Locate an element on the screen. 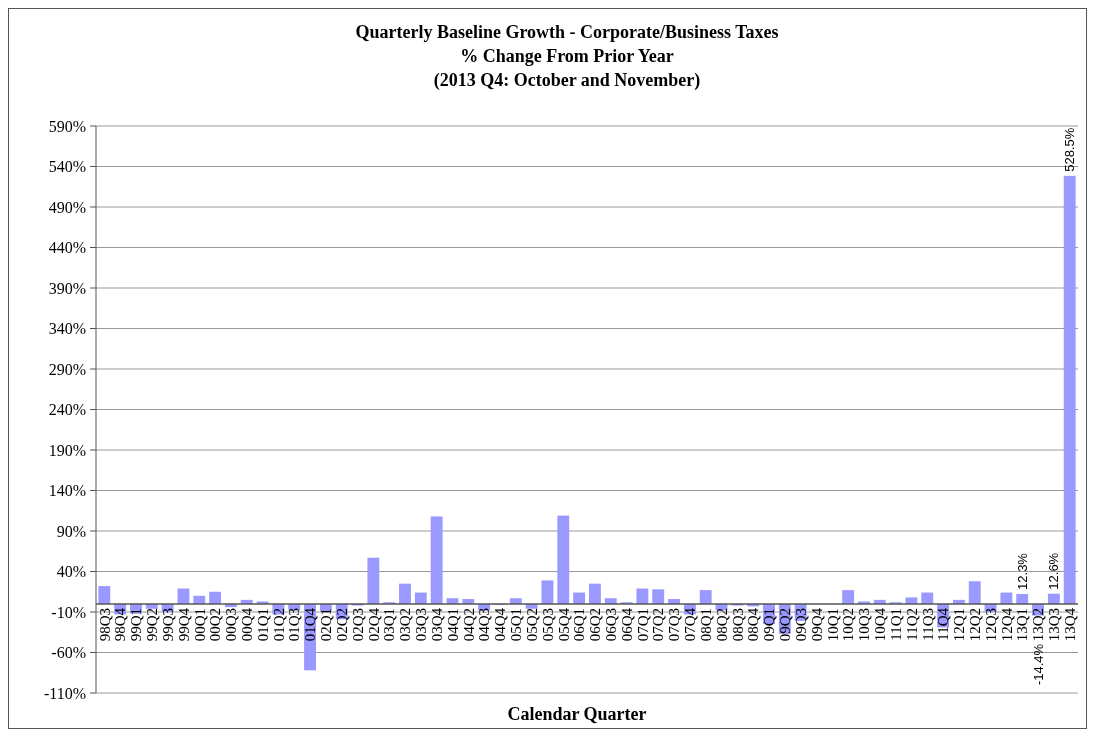 The width and height of the screenshot is (1095, 737). x-tick-label: 00Q3 is located at coordinates (231, 624).